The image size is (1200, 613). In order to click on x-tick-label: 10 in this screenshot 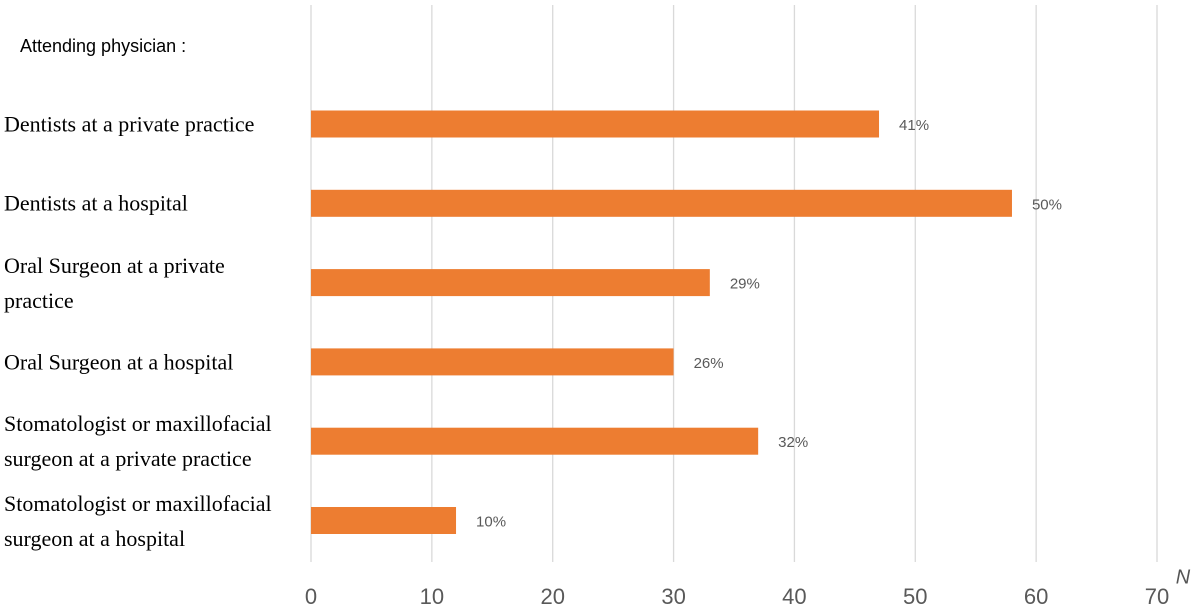, I will do `click(432, 596)`.